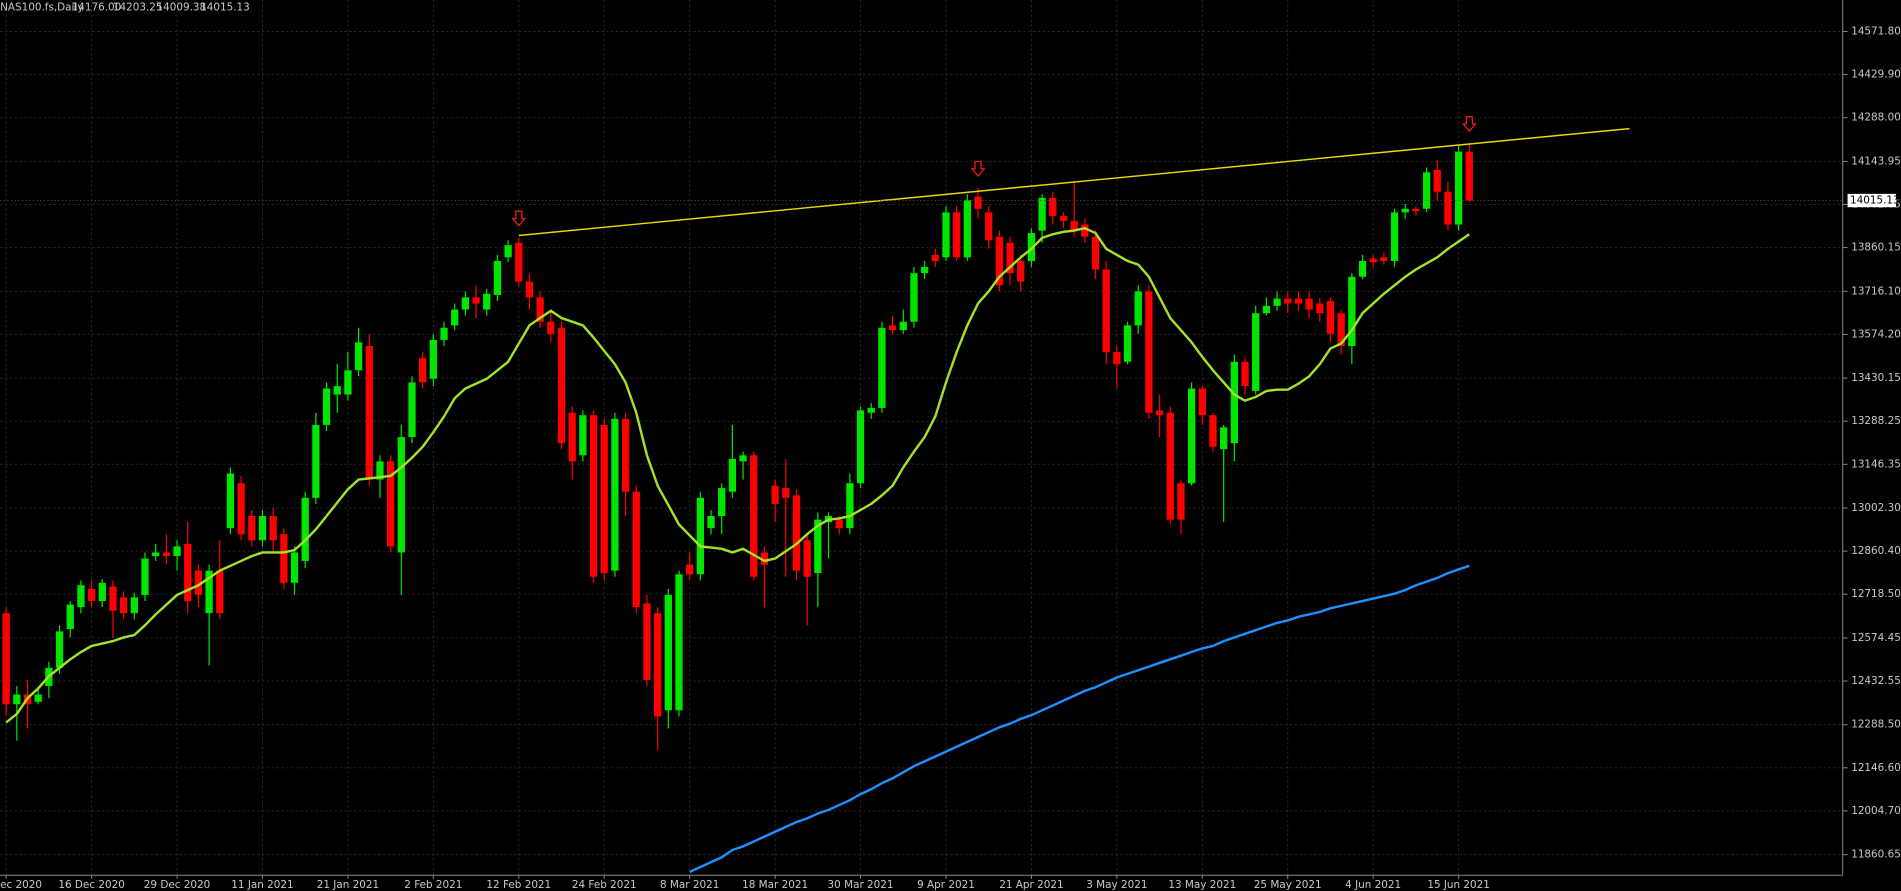  I want to click on current-price-box, so click(1872, 200).